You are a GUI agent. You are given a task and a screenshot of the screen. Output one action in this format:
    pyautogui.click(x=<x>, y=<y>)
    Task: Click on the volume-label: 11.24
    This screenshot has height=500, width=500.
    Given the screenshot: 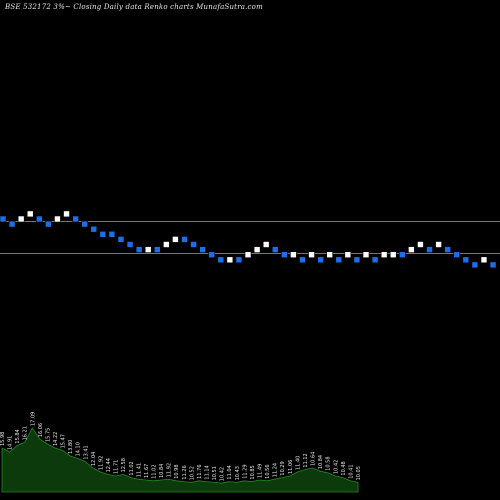 What is the action you would take?
    pyautogui.click(x=276, y=470)
    